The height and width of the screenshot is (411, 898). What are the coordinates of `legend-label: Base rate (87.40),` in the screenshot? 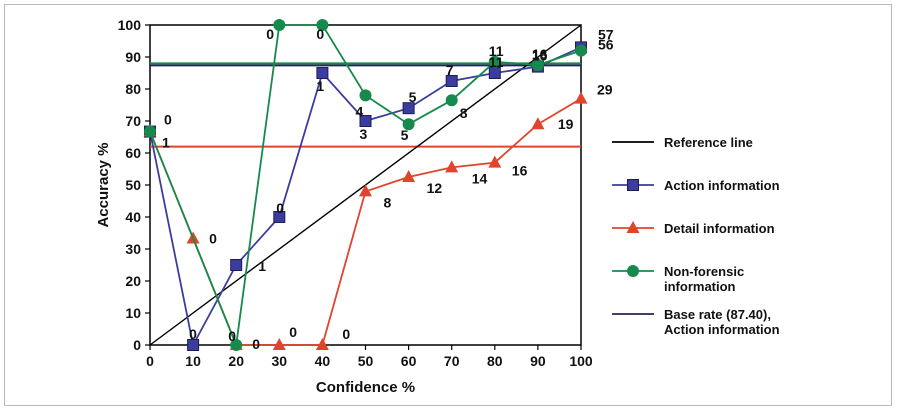 It's located at (717, 314).